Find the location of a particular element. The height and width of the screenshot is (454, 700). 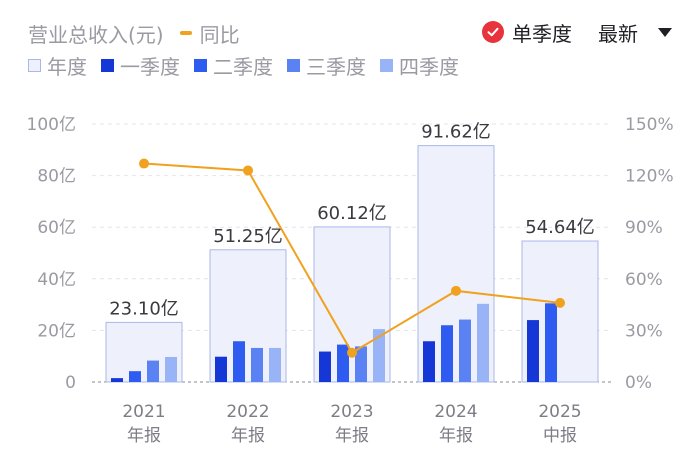

yoy-line-swatch is located at coordinates (185, 33).